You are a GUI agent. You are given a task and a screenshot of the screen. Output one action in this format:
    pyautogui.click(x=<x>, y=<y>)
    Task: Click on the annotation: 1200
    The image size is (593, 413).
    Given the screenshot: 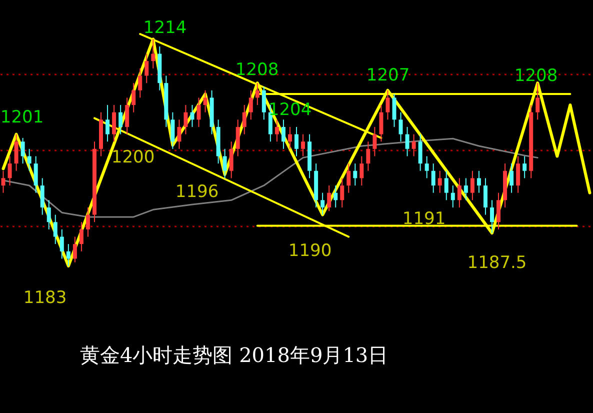 What is the action you would take?
    pyautogui.click(x=133, y=158)
    